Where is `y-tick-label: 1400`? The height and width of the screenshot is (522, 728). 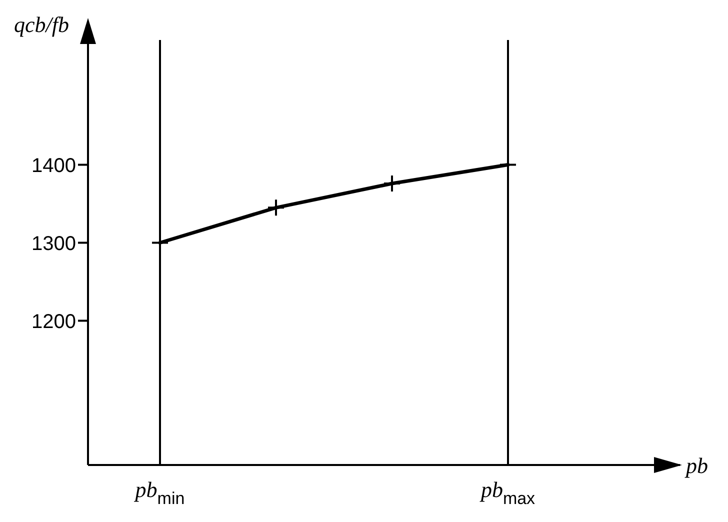 y-tick-label: 1400 is located at coordinates (54, 165).